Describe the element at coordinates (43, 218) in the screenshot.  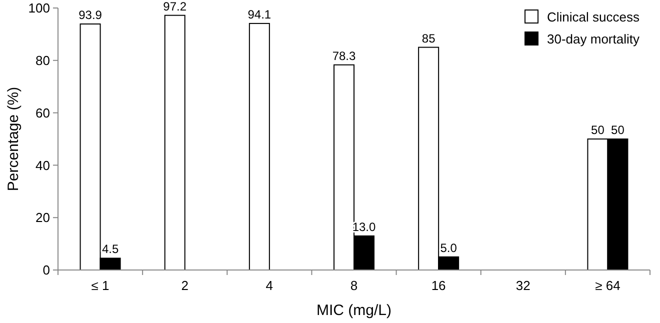
I see `y-tick-label: 20` at that location.